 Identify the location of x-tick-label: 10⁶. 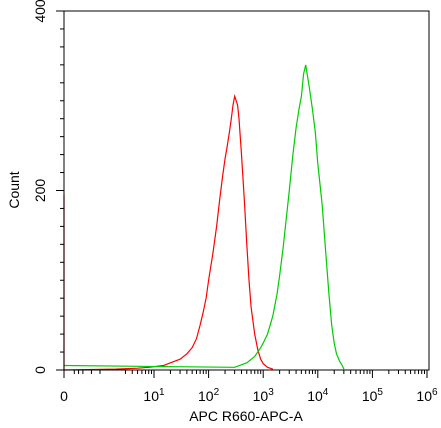
(427, 395).